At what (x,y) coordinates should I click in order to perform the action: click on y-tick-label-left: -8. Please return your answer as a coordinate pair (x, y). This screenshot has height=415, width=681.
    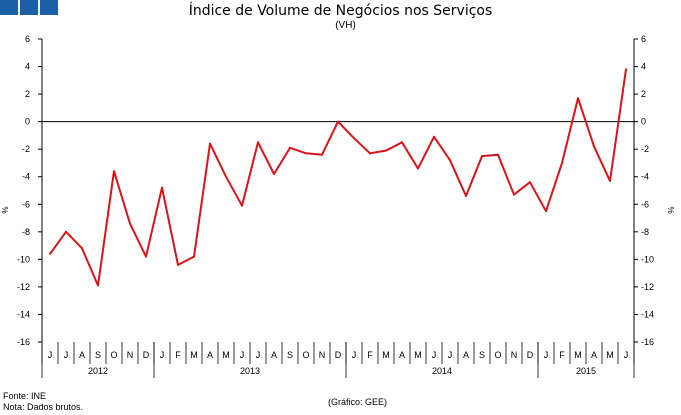
    Looking at the image, I should click on (26, 232).